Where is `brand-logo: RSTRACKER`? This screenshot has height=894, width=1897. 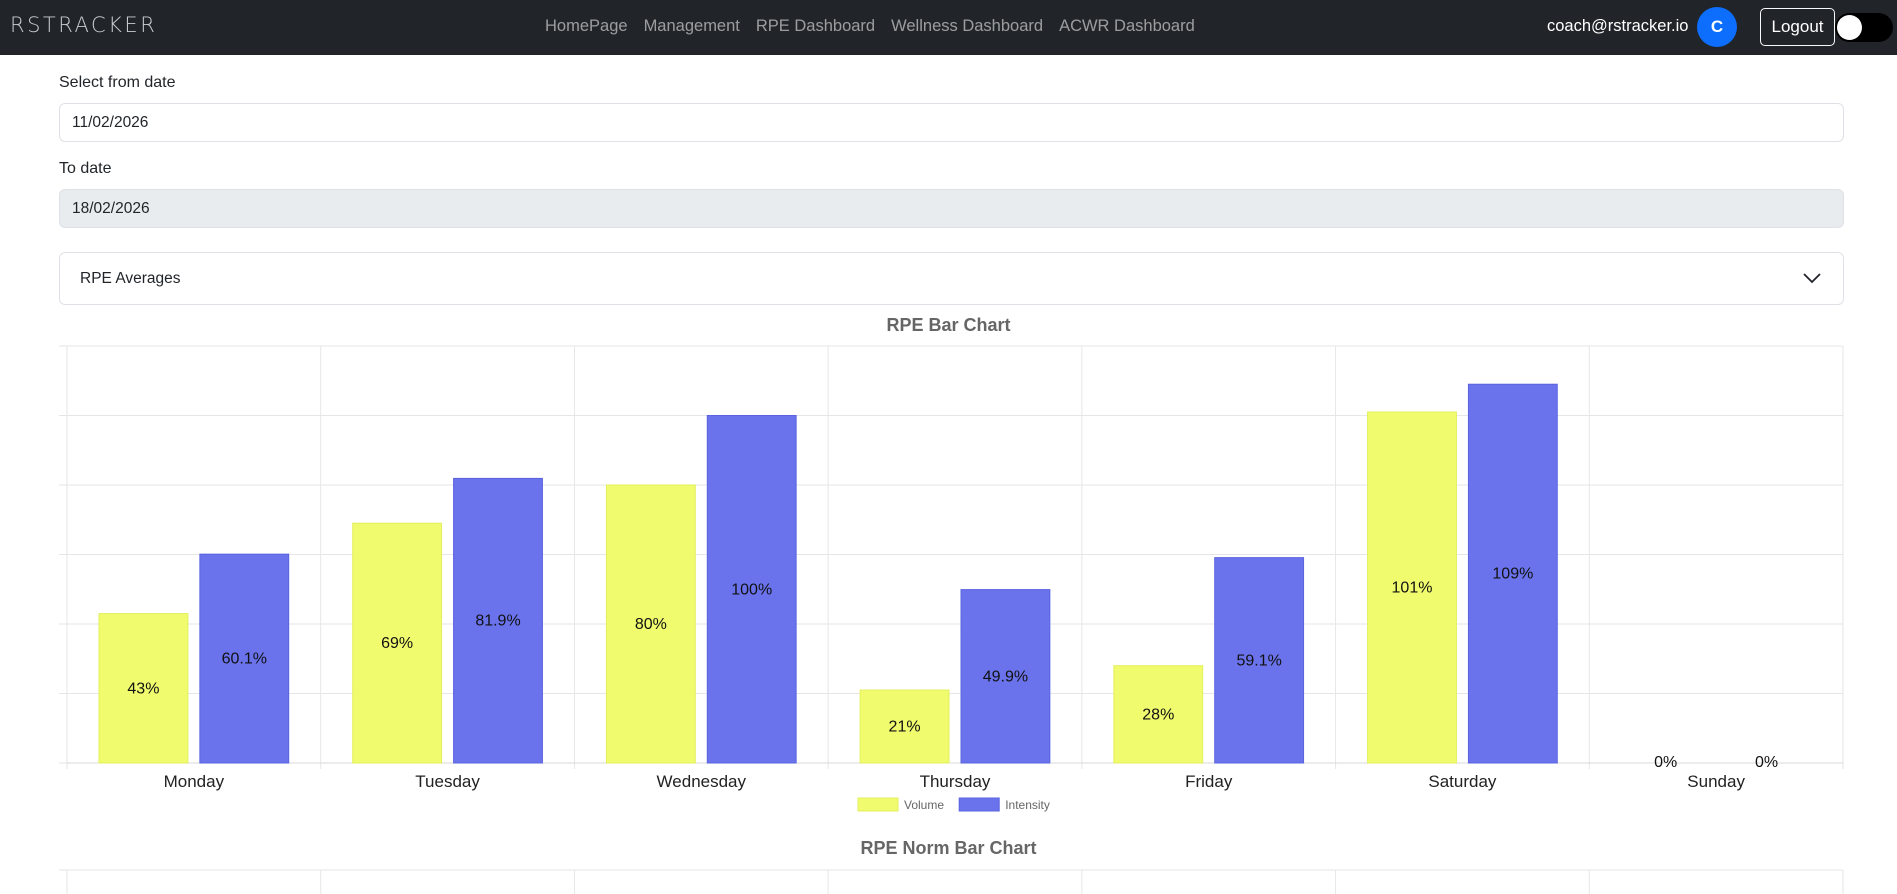
brand-logo: RSTRACKER is located at coordinates (84, 25).